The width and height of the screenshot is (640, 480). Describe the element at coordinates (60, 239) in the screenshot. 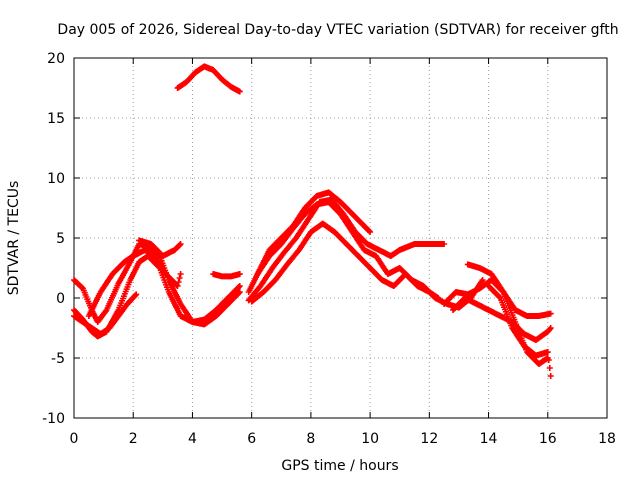

I see `y-tick-label: 5` at that location.